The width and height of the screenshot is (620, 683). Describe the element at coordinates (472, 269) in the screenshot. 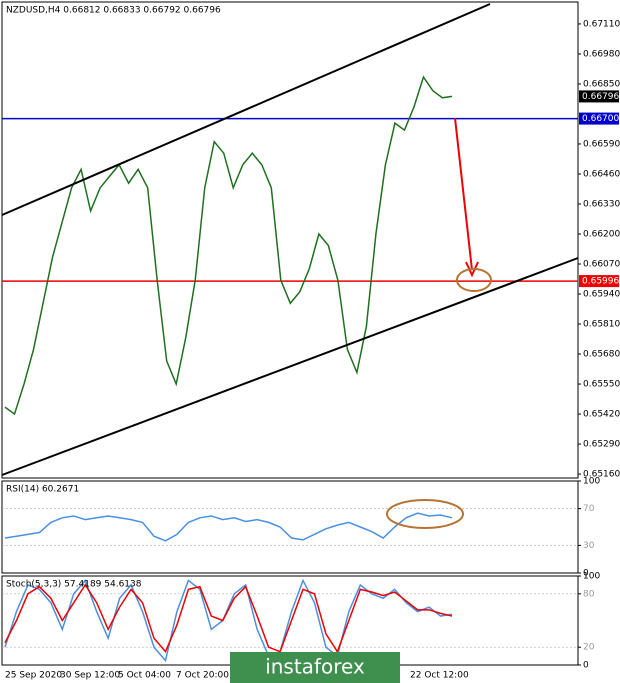

I see `arrow-head` at that location.